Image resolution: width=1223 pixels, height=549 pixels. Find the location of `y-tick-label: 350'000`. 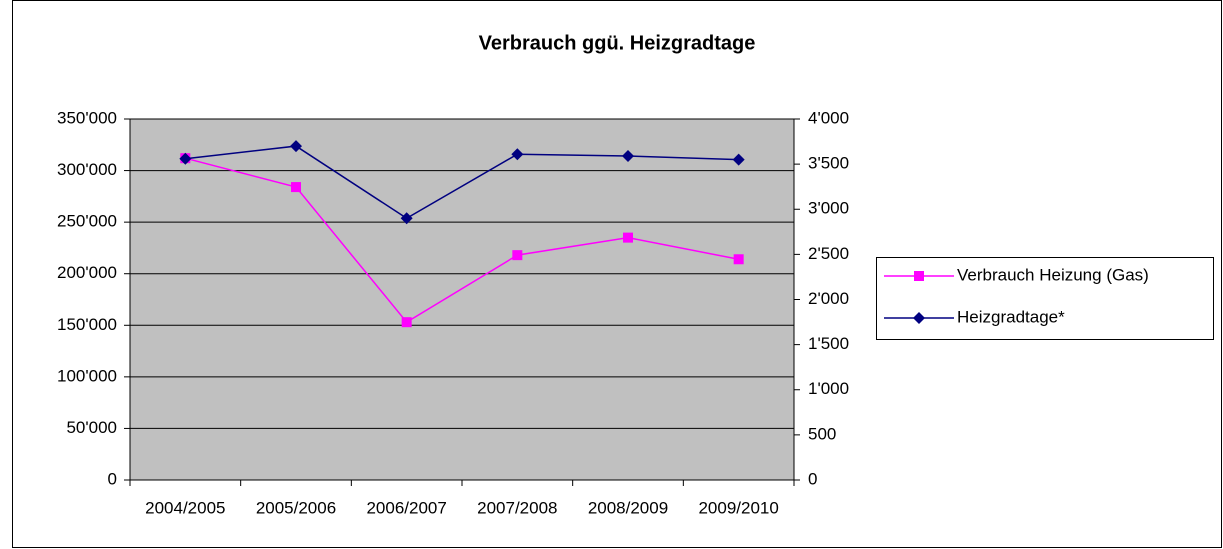

y-tick-label: 350'000 is located at coordinates (87, 117).